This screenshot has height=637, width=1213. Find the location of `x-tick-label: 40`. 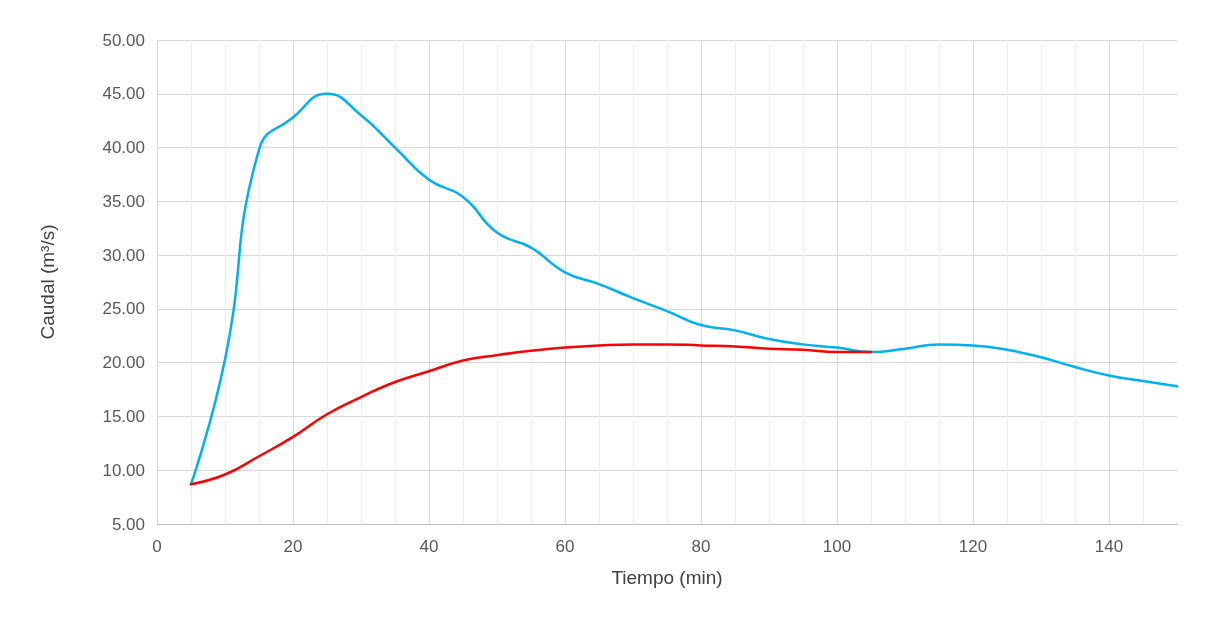

x-tick-label: 40 is located at coordinates (429, 546).